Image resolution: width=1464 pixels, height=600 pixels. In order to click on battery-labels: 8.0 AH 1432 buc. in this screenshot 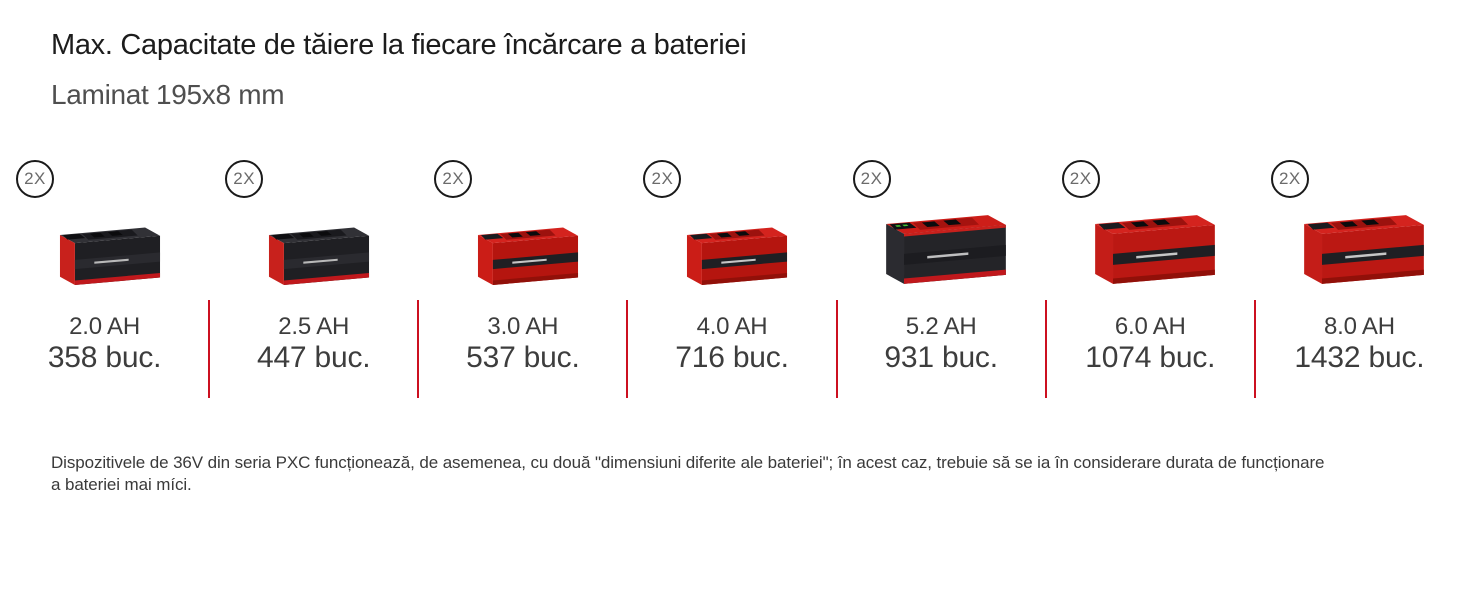, I will do `click(1359, 345)`.